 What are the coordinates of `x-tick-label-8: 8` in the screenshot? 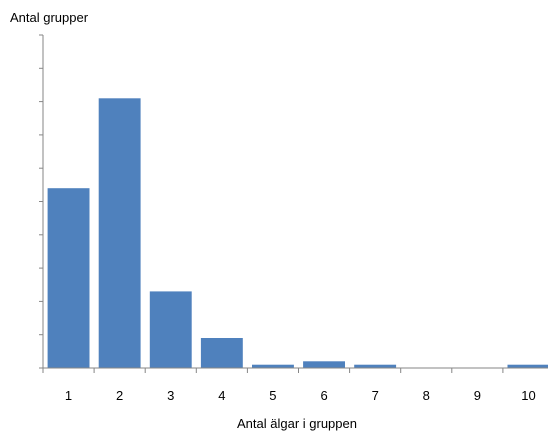 It's located at (426, 395).